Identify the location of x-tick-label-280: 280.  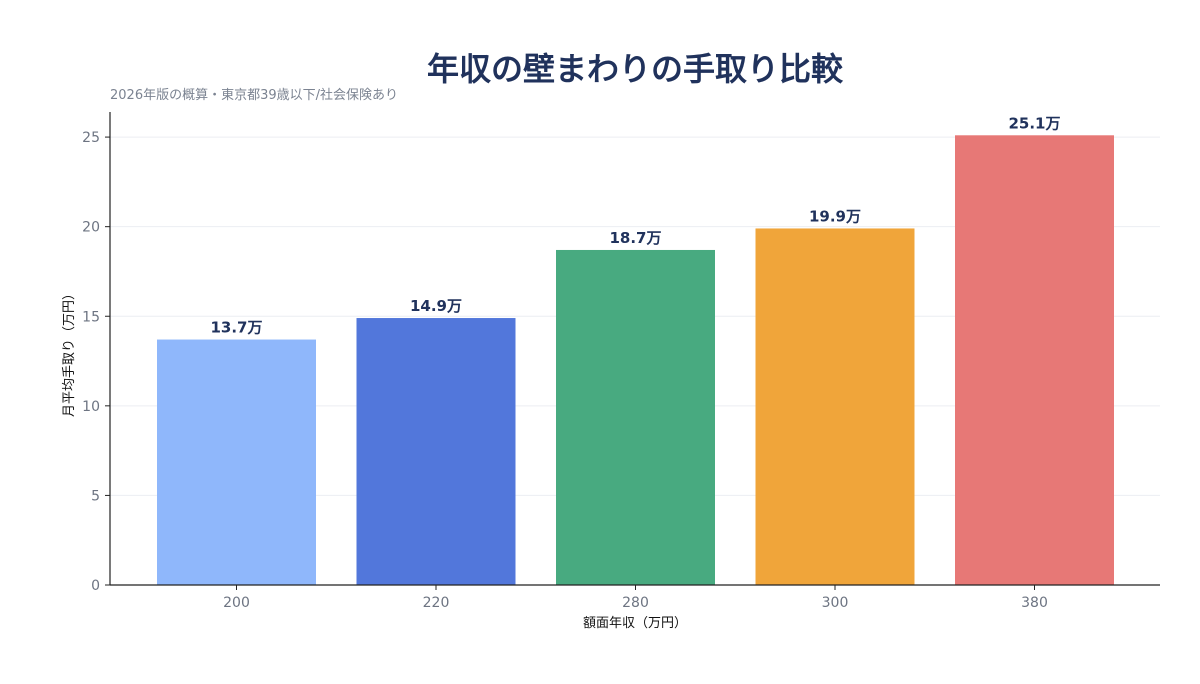
(635, 603).